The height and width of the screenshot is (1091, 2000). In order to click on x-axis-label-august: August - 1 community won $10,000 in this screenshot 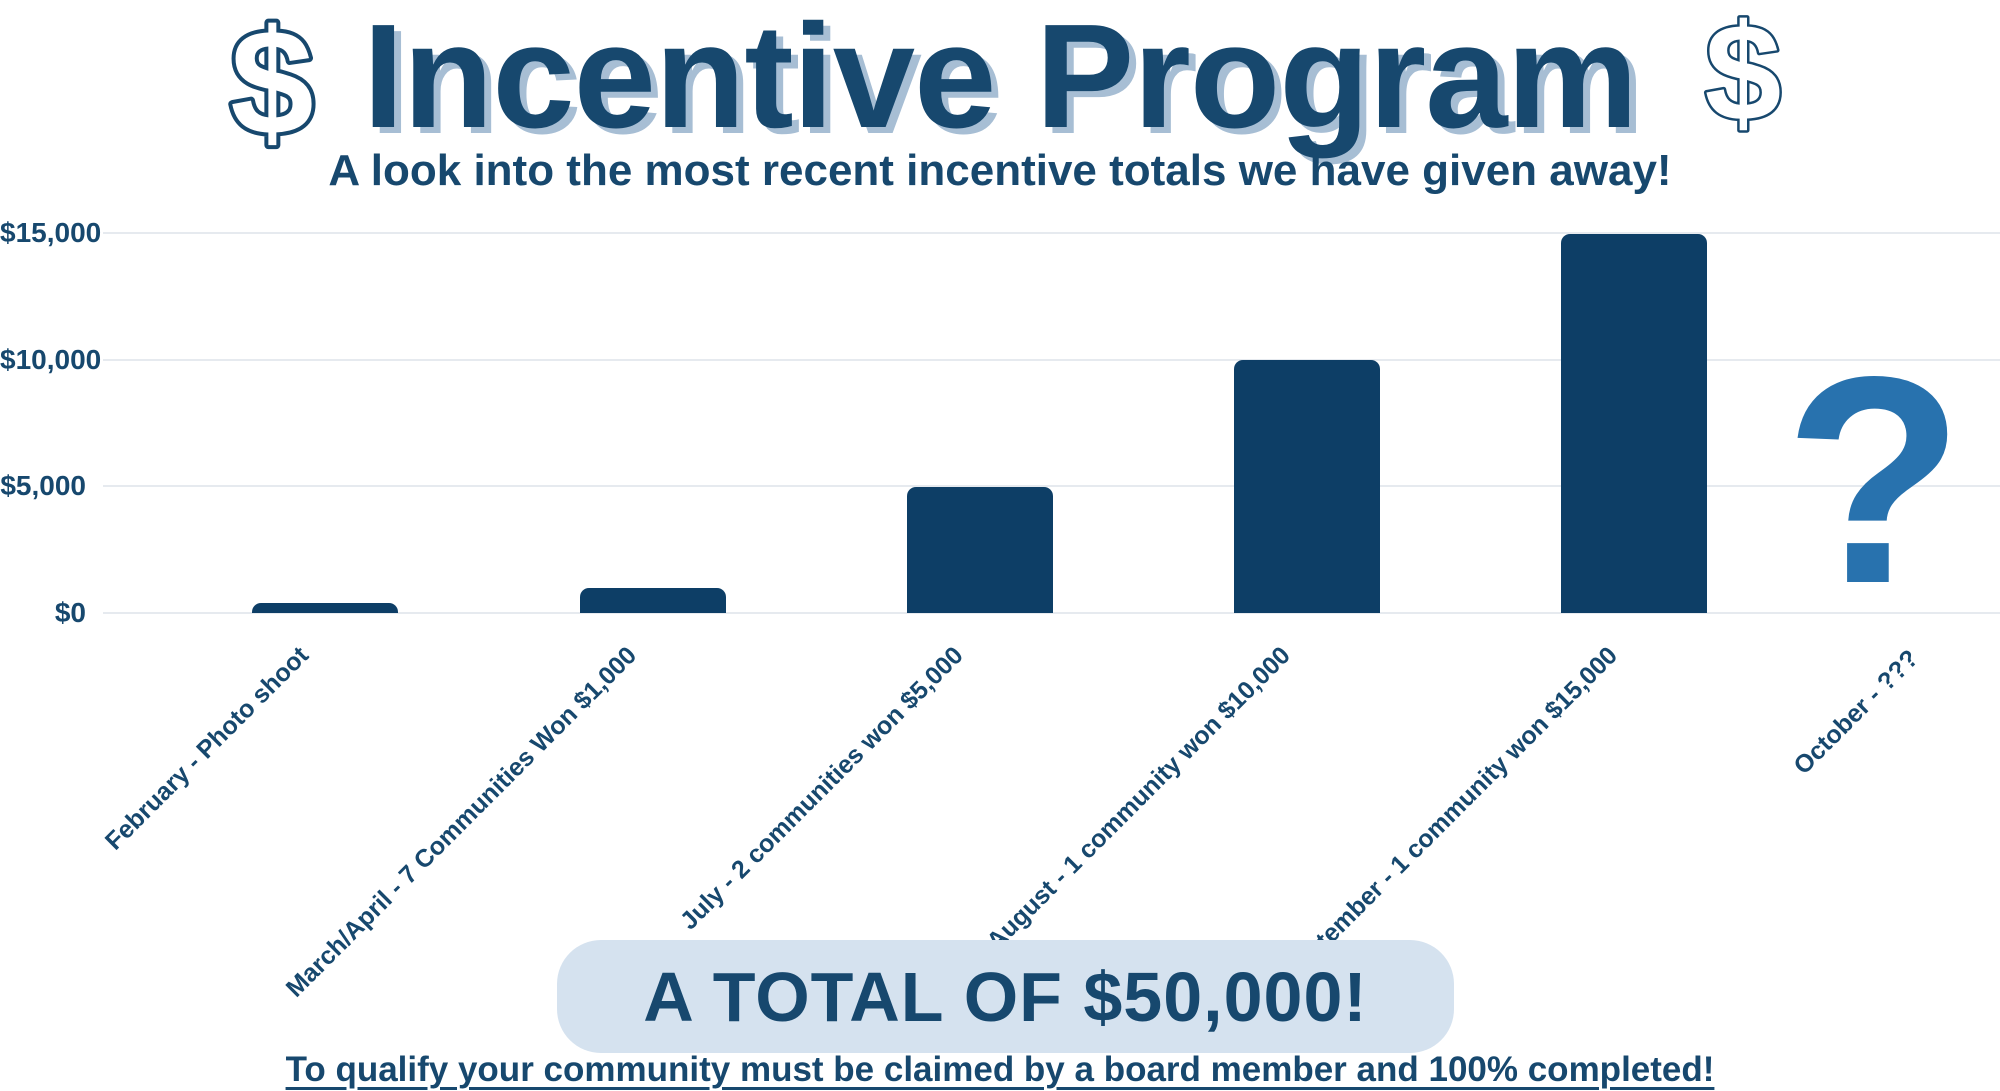, I will do `click(1139, 798)`.